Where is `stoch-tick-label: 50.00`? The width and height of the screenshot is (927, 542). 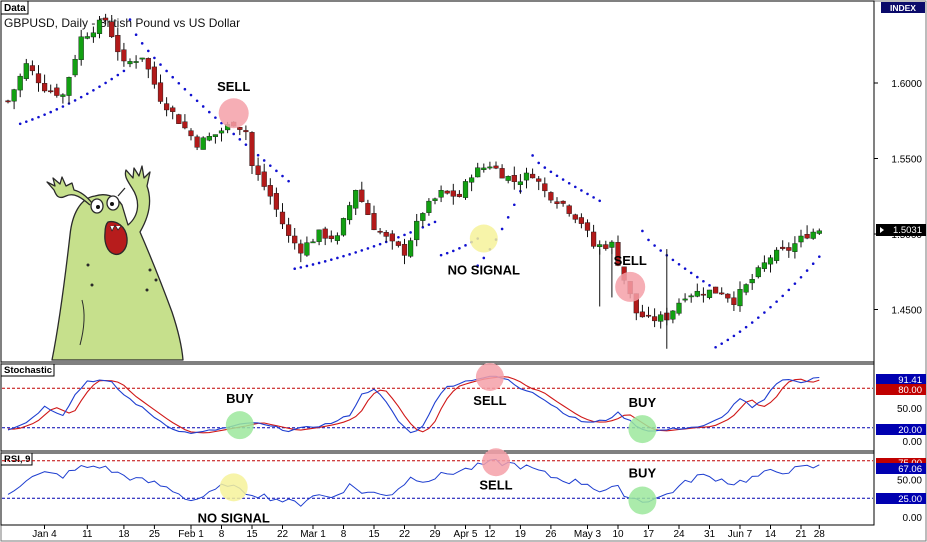 stoch-tick-label: 50.00 is located at coordinates (909, 409).